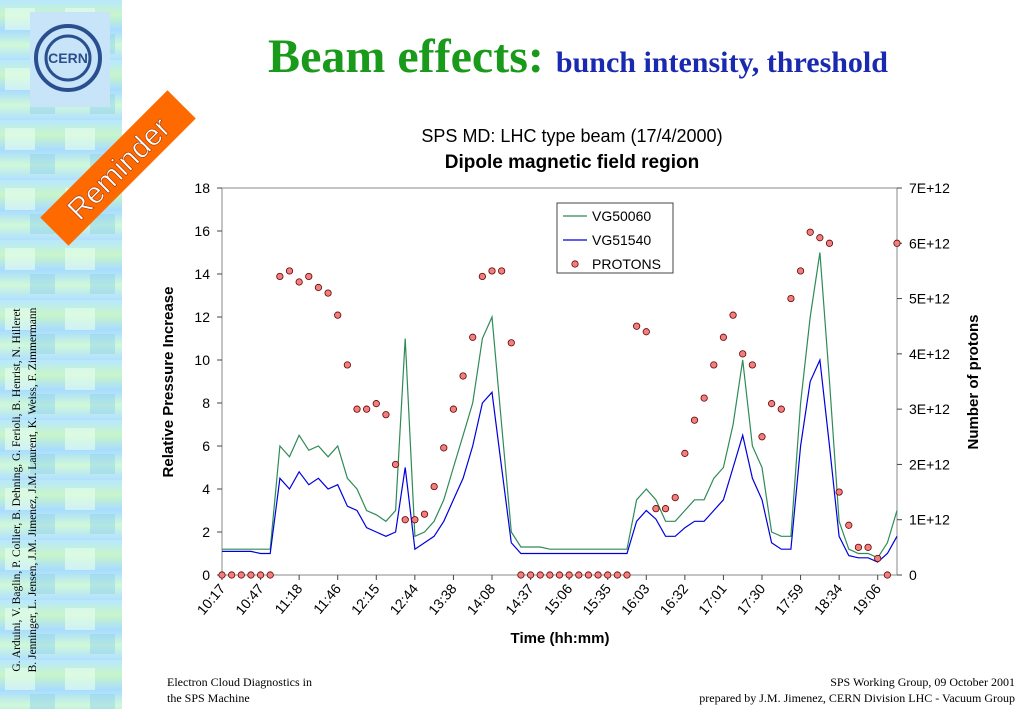  What do you see at coordinates (828, 598) in the screenshot?
I see `x-tick-label: 18:34` at bounding box center [828, 598].